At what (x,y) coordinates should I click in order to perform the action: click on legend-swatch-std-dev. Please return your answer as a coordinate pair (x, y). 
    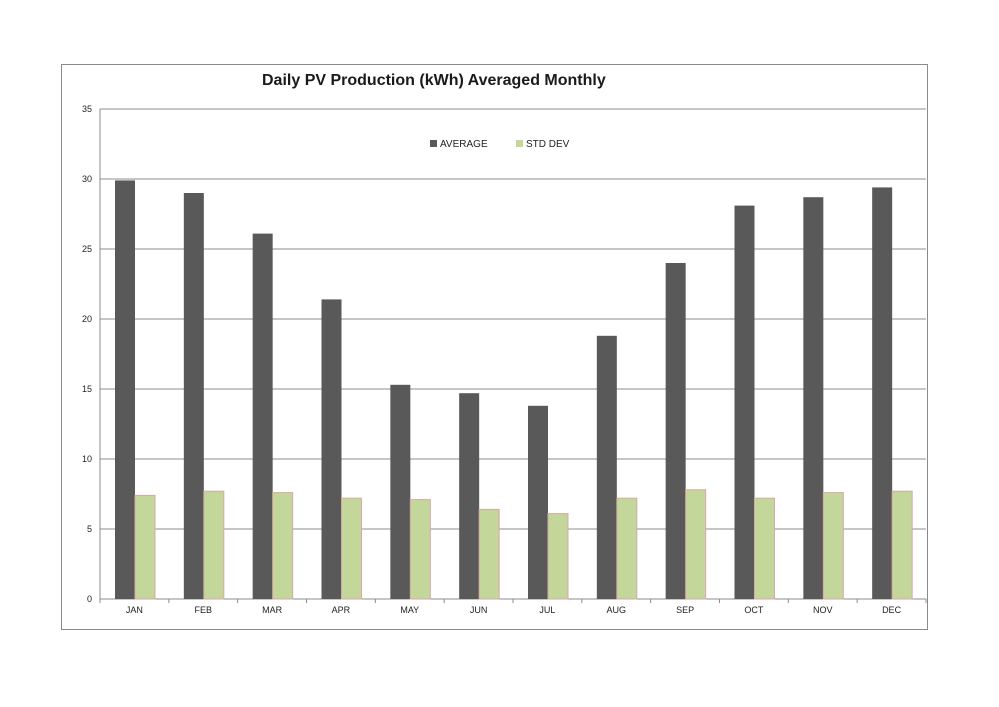
    Looking at the image, I should click on (519, 143).